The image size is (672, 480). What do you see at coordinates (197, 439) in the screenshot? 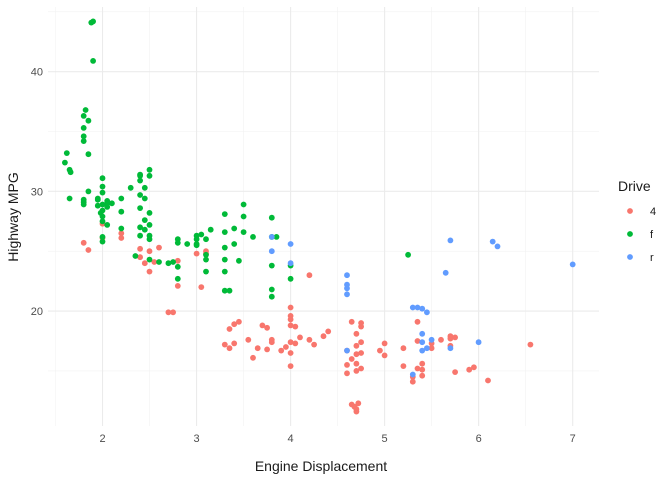
I see `x-tick-label: 3` at bounding box center [197, 439].